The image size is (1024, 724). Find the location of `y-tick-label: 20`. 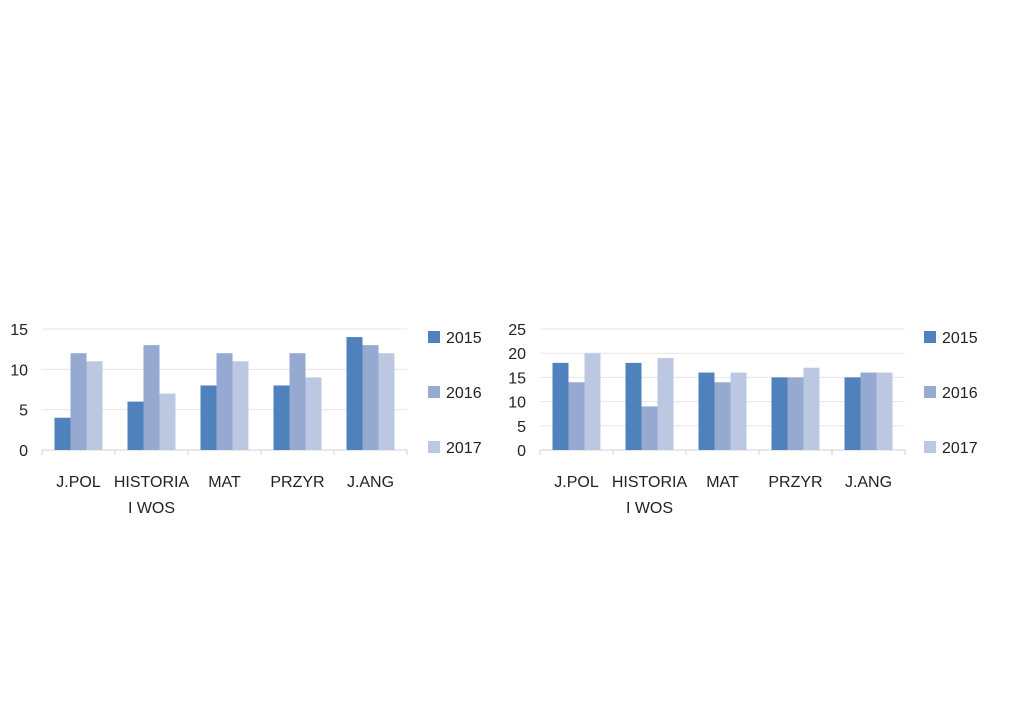

y-tick-label: 20 is located at coordinates (517, 354).